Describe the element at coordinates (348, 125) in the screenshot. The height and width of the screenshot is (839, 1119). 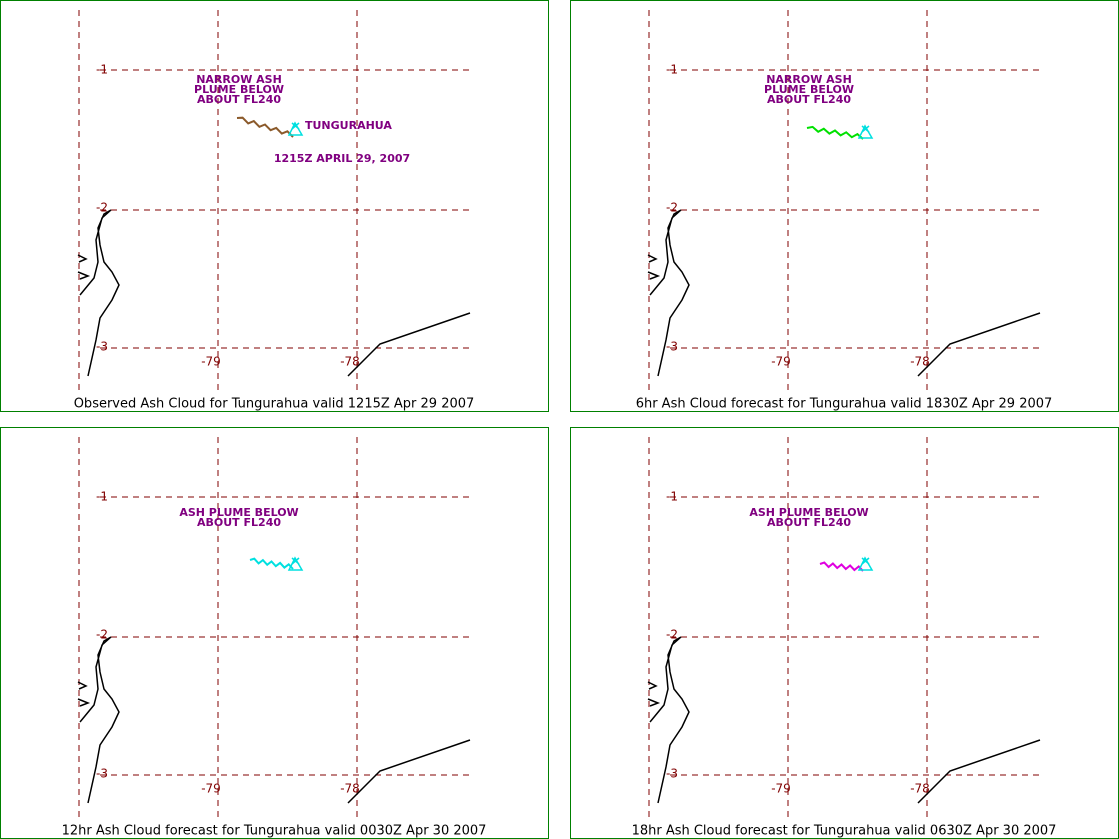
I see `volcano-label: TUNGURAHUA` at that location.